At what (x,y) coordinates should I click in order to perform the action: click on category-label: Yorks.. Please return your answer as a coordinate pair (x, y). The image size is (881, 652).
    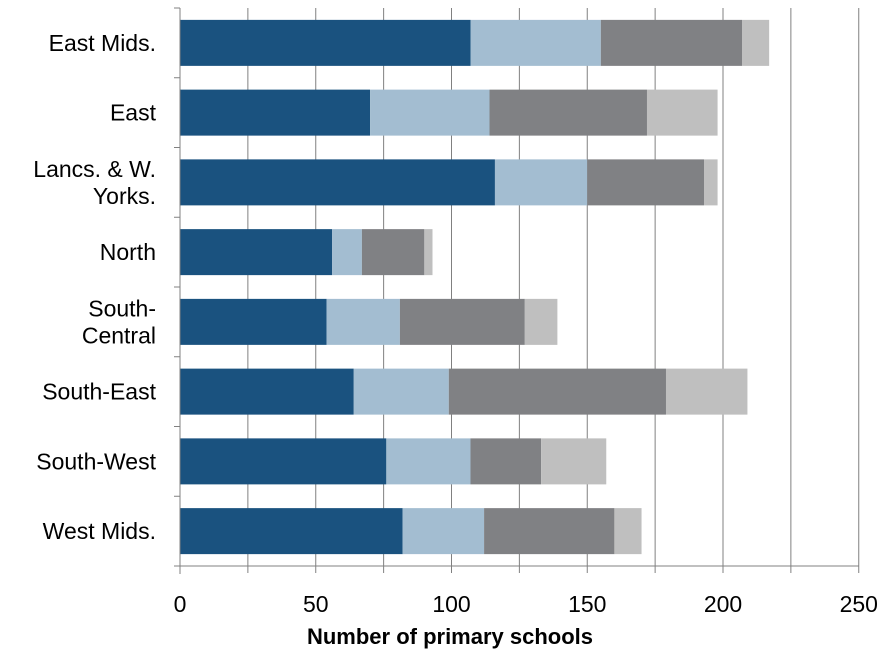
    Looking at the image, I should click on (124, 196).